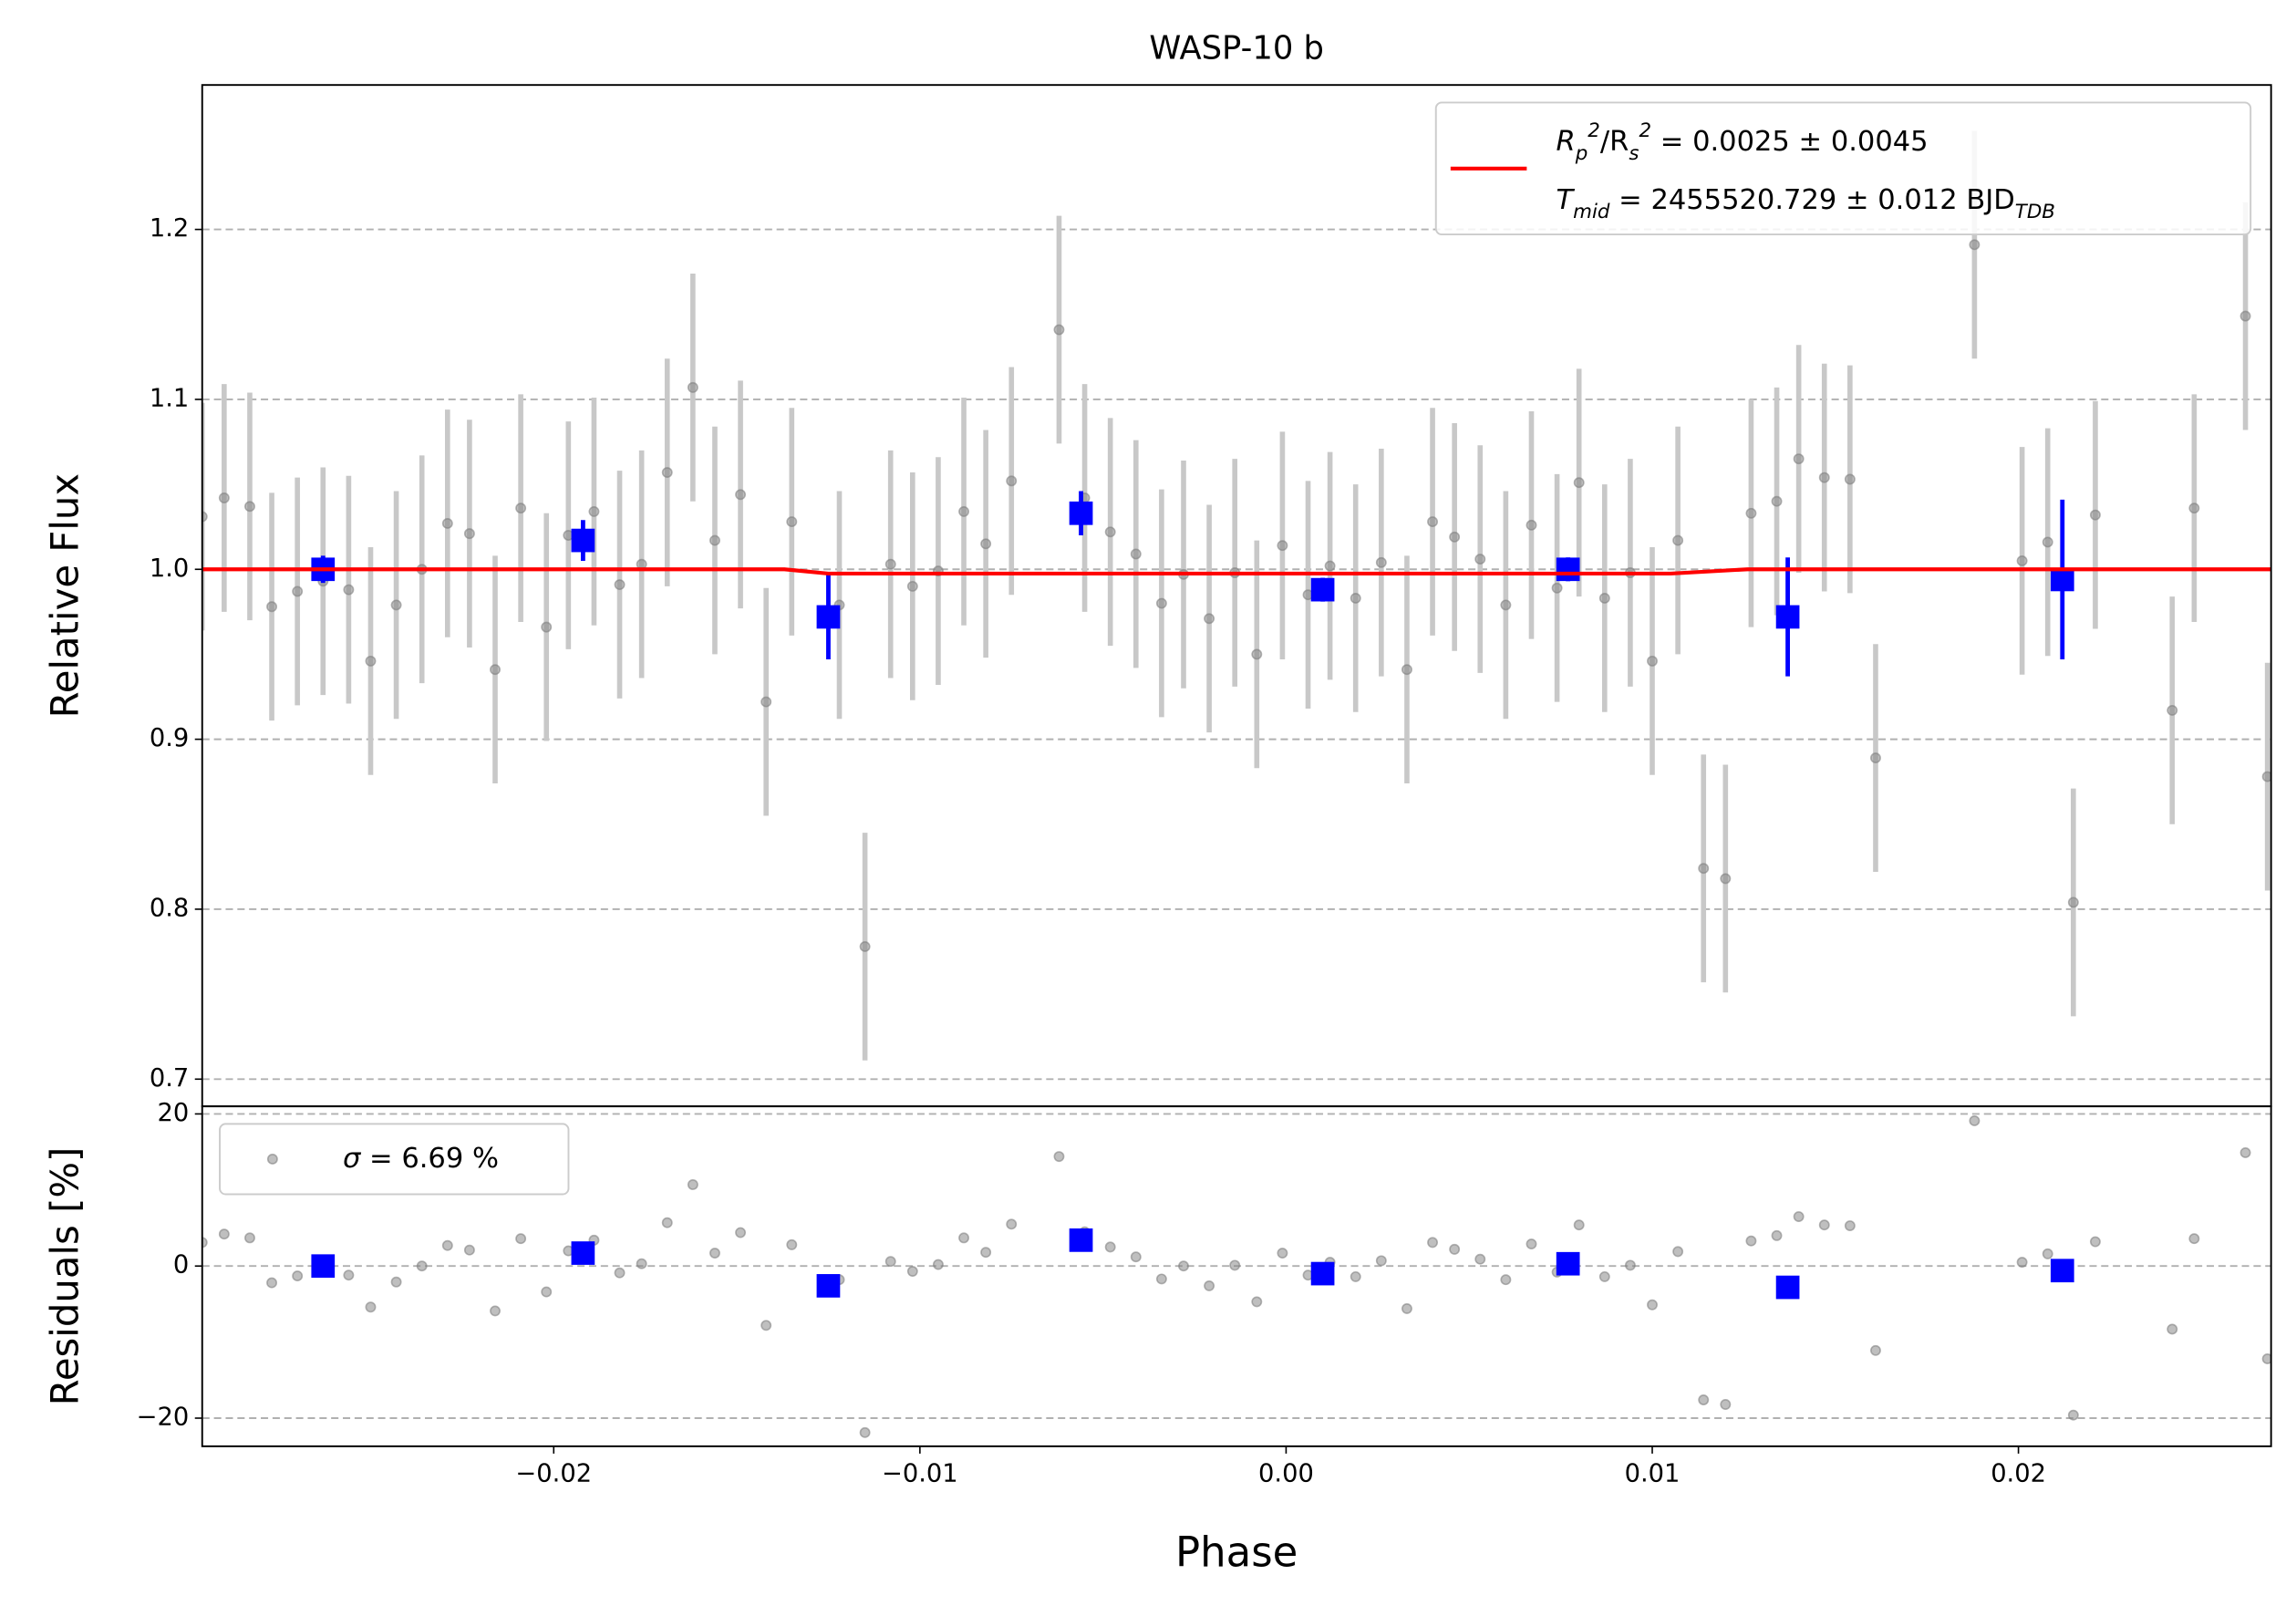 The height and width of the screenshot is (1606, 2296). I want to click on legend-text: = 2455520.729 ± 0.012 BJD, so click(1811, 200).